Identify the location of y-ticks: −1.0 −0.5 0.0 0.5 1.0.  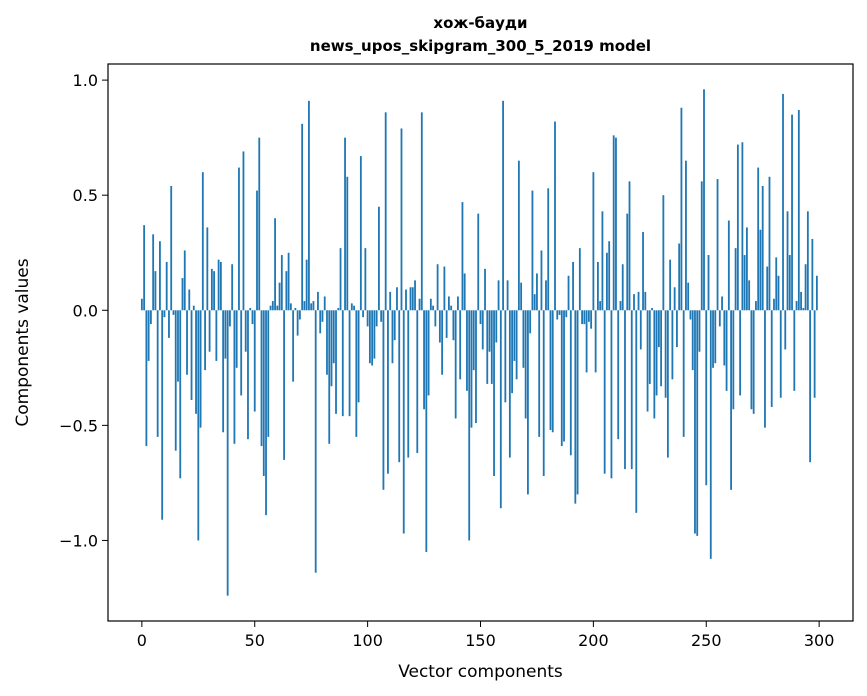
(83, 310).